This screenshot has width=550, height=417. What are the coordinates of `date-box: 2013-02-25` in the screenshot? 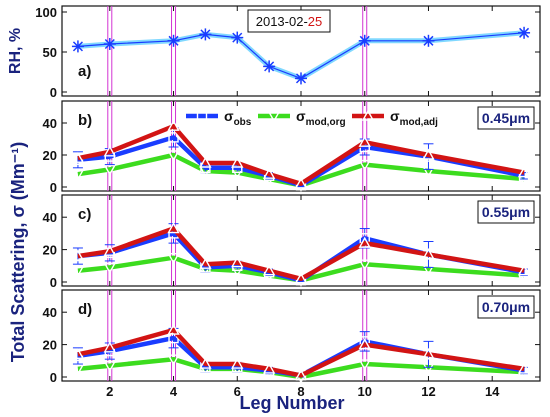 It's located at (289, 21).